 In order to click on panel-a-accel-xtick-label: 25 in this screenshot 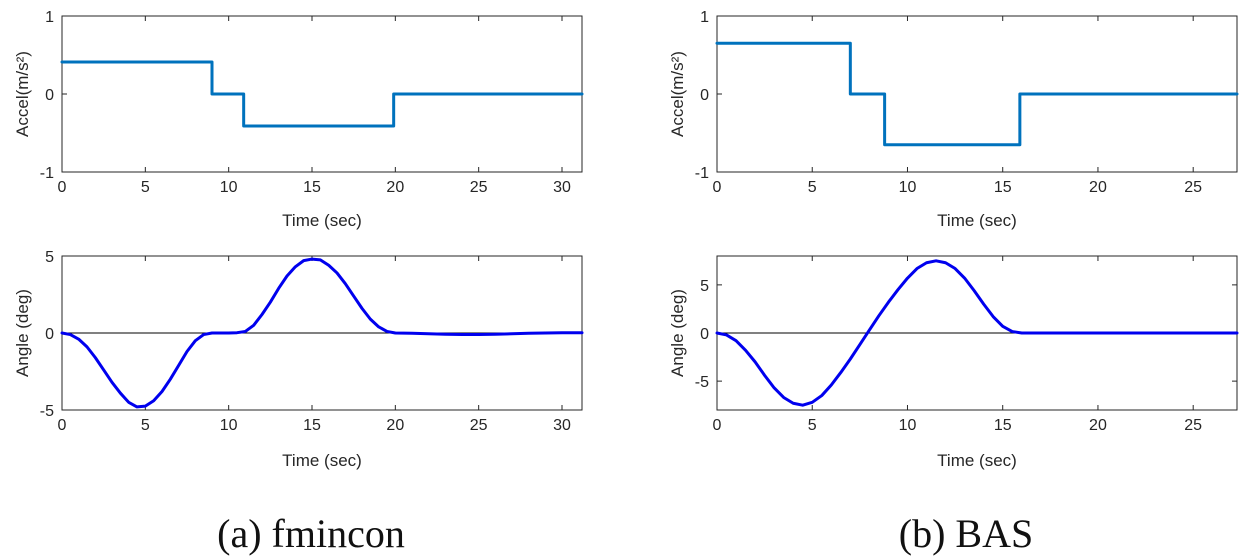, I will do `click(479, 187)`.